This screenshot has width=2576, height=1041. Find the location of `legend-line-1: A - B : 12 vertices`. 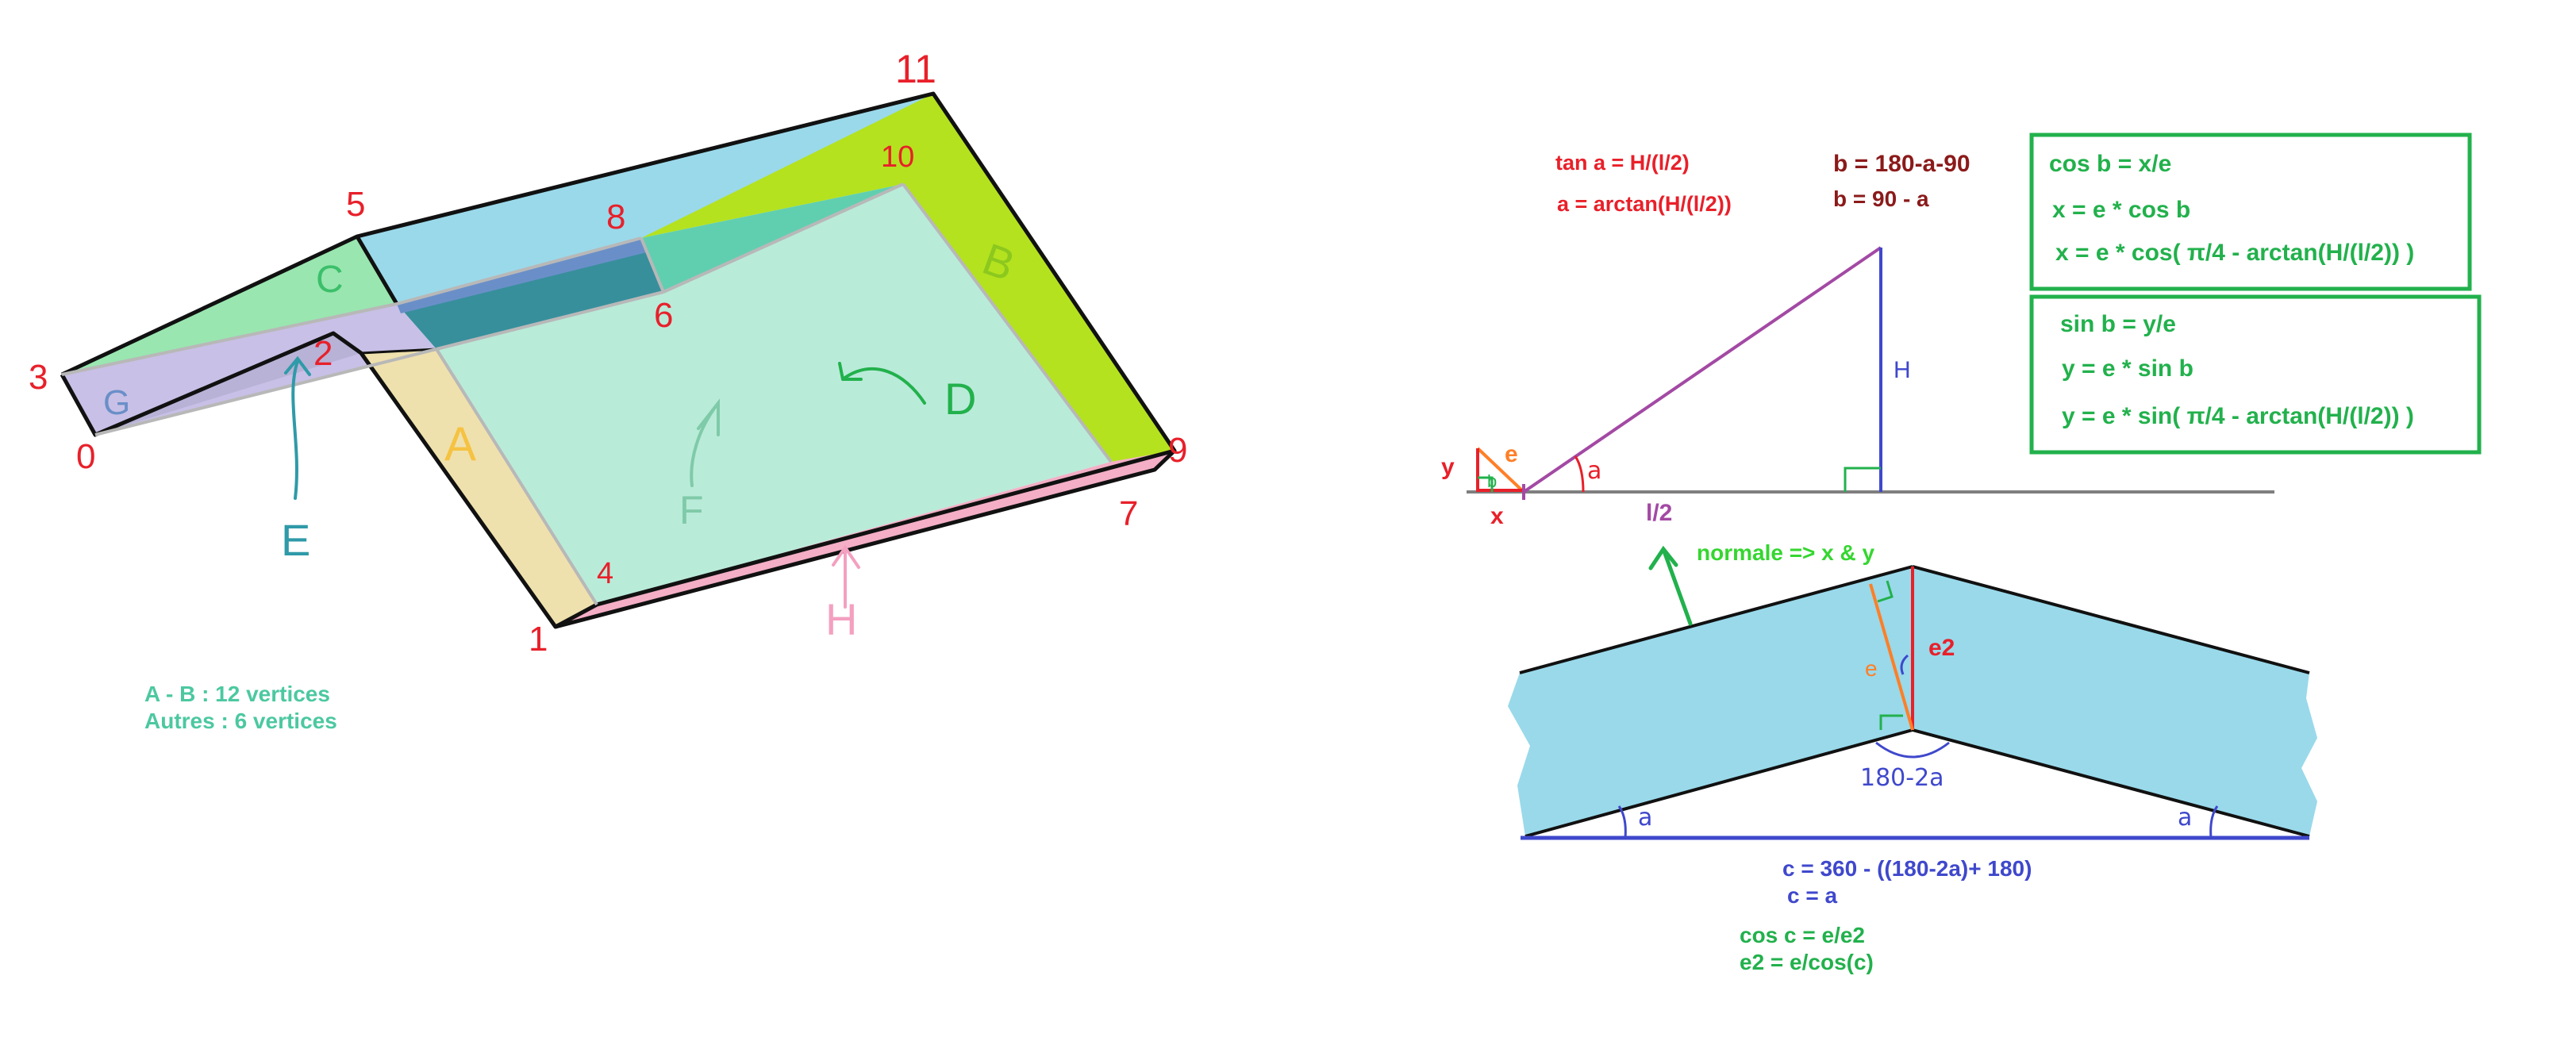

legend-line-1: A - B : 12 vertices is located at coordinates (237, 694).